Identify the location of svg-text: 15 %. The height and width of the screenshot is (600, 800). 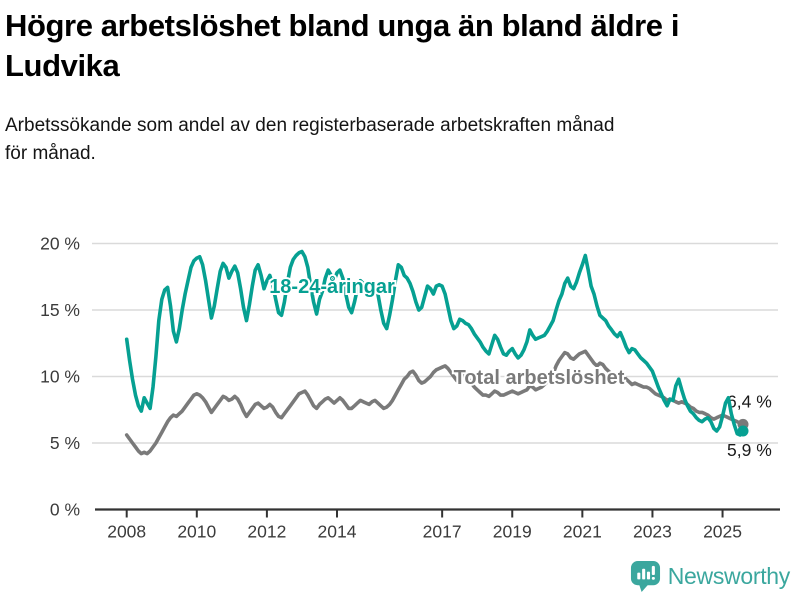
(60, 310).